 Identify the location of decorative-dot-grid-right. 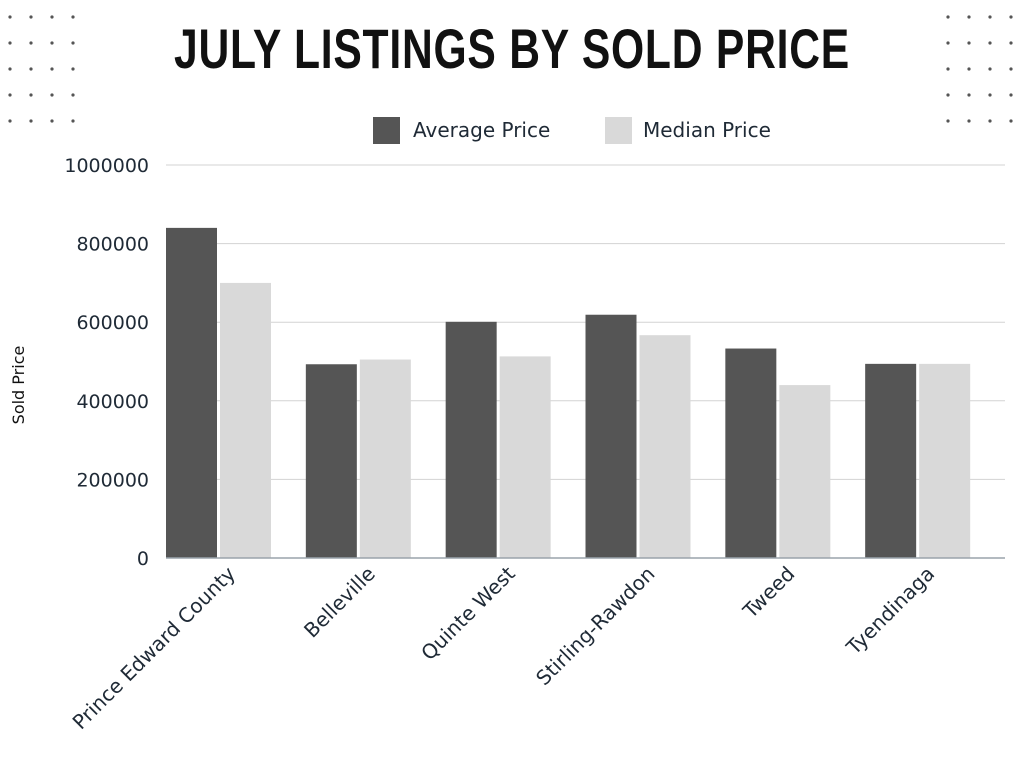
(979, 69).